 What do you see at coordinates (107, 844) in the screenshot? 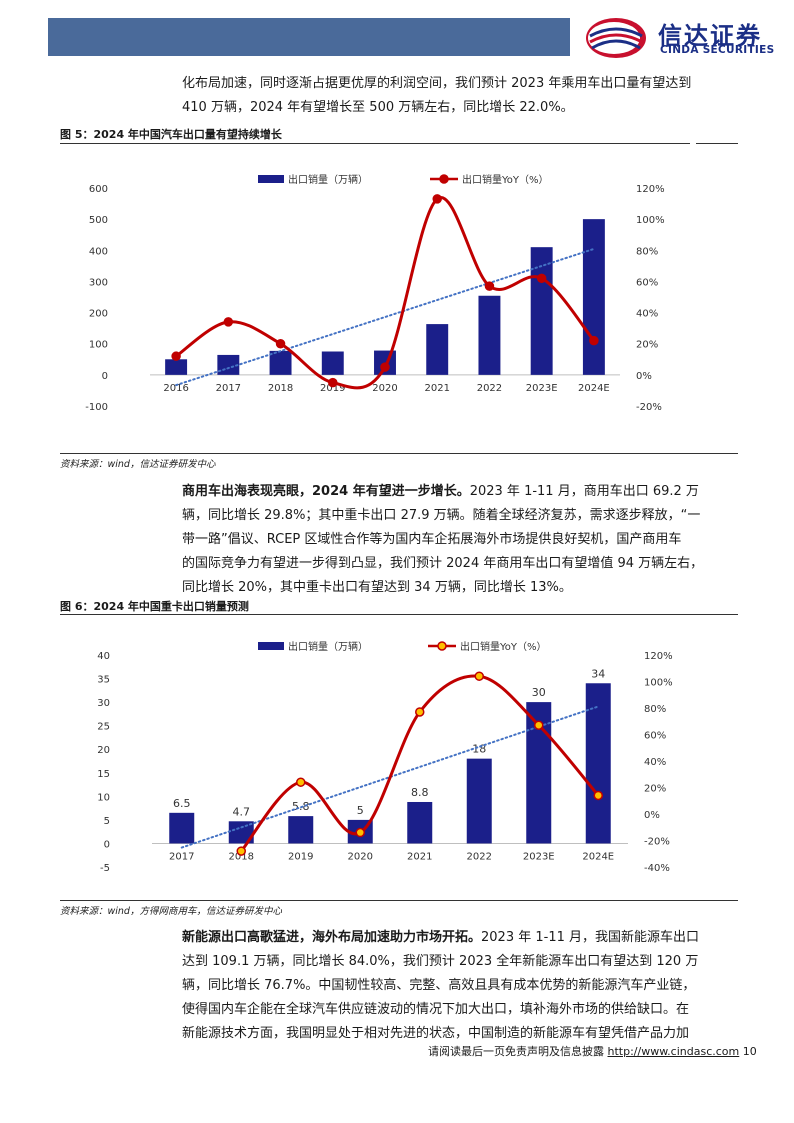
I see `y-tick-label: 0` at bounding box center [107, 844].